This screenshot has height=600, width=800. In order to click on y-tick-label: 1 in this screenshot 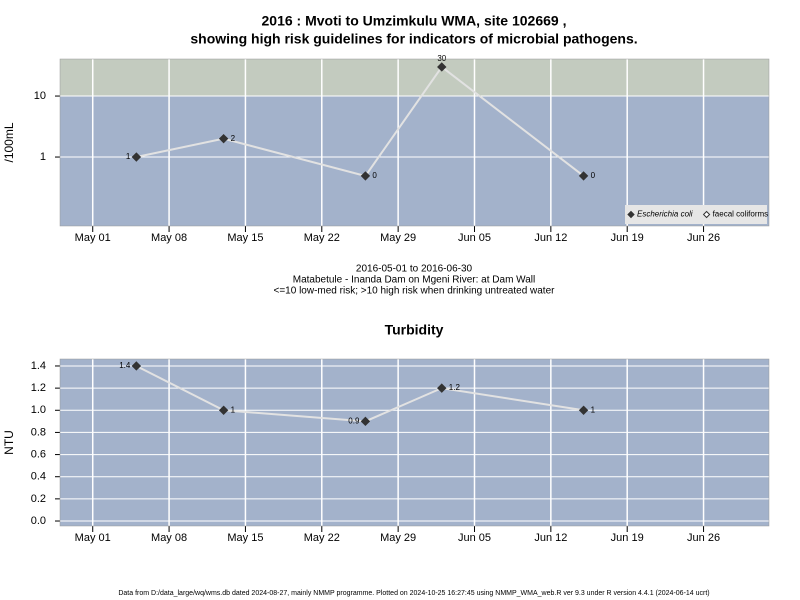, I will do `click(43, 157)`.